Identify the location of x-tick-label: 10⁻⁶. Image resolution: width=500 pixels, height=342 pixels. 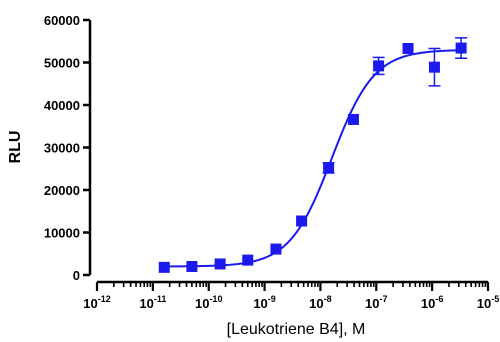
(432, 302).